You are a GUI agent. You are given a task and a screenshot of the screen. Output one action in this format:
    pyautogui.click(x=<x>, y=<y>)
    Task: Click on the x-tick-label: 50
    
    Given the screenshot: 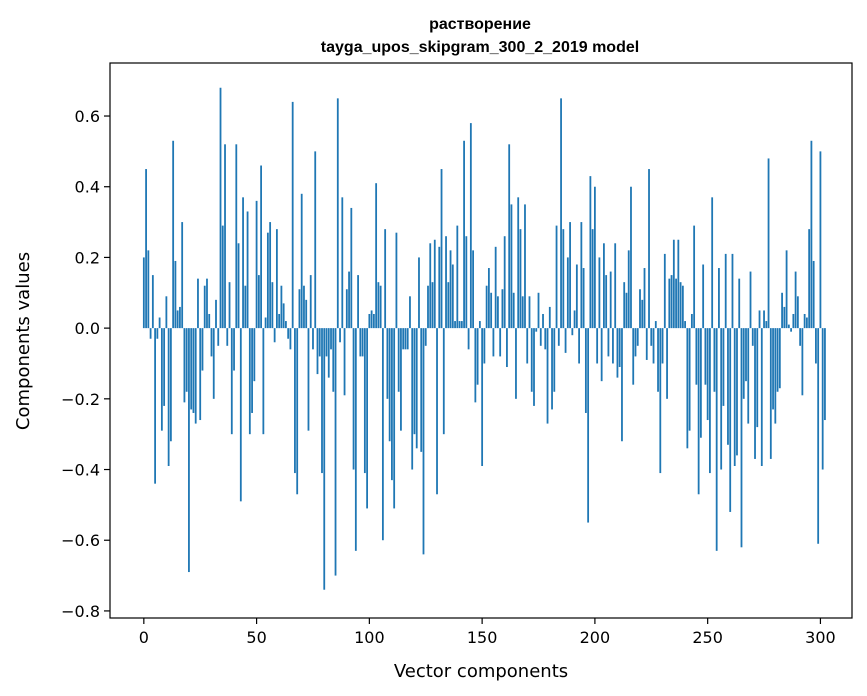 What is the action you would take?
    pyautogui.click(x=256, y=637)
    